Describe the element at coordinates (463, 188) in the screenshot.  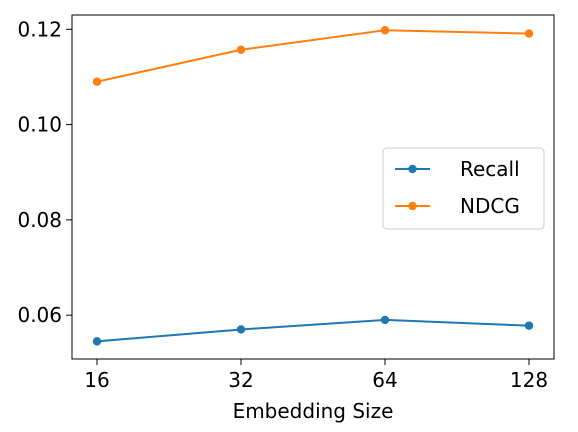
I see `legend: Recall NDCG` at that location.